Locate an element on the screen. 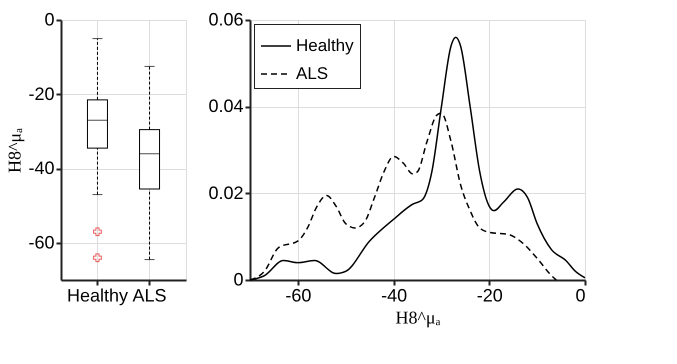 The image size is (677, 364). x-tick-label: -40 is located at coordinates (394, 296).